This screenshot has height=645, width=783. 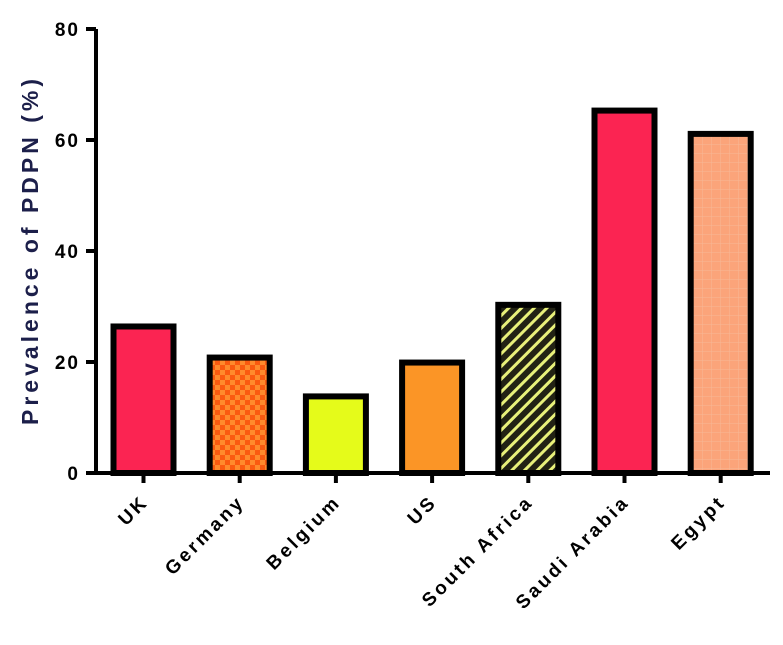 I want to click on y-tick-label: 40, so click(x=67, y=252).